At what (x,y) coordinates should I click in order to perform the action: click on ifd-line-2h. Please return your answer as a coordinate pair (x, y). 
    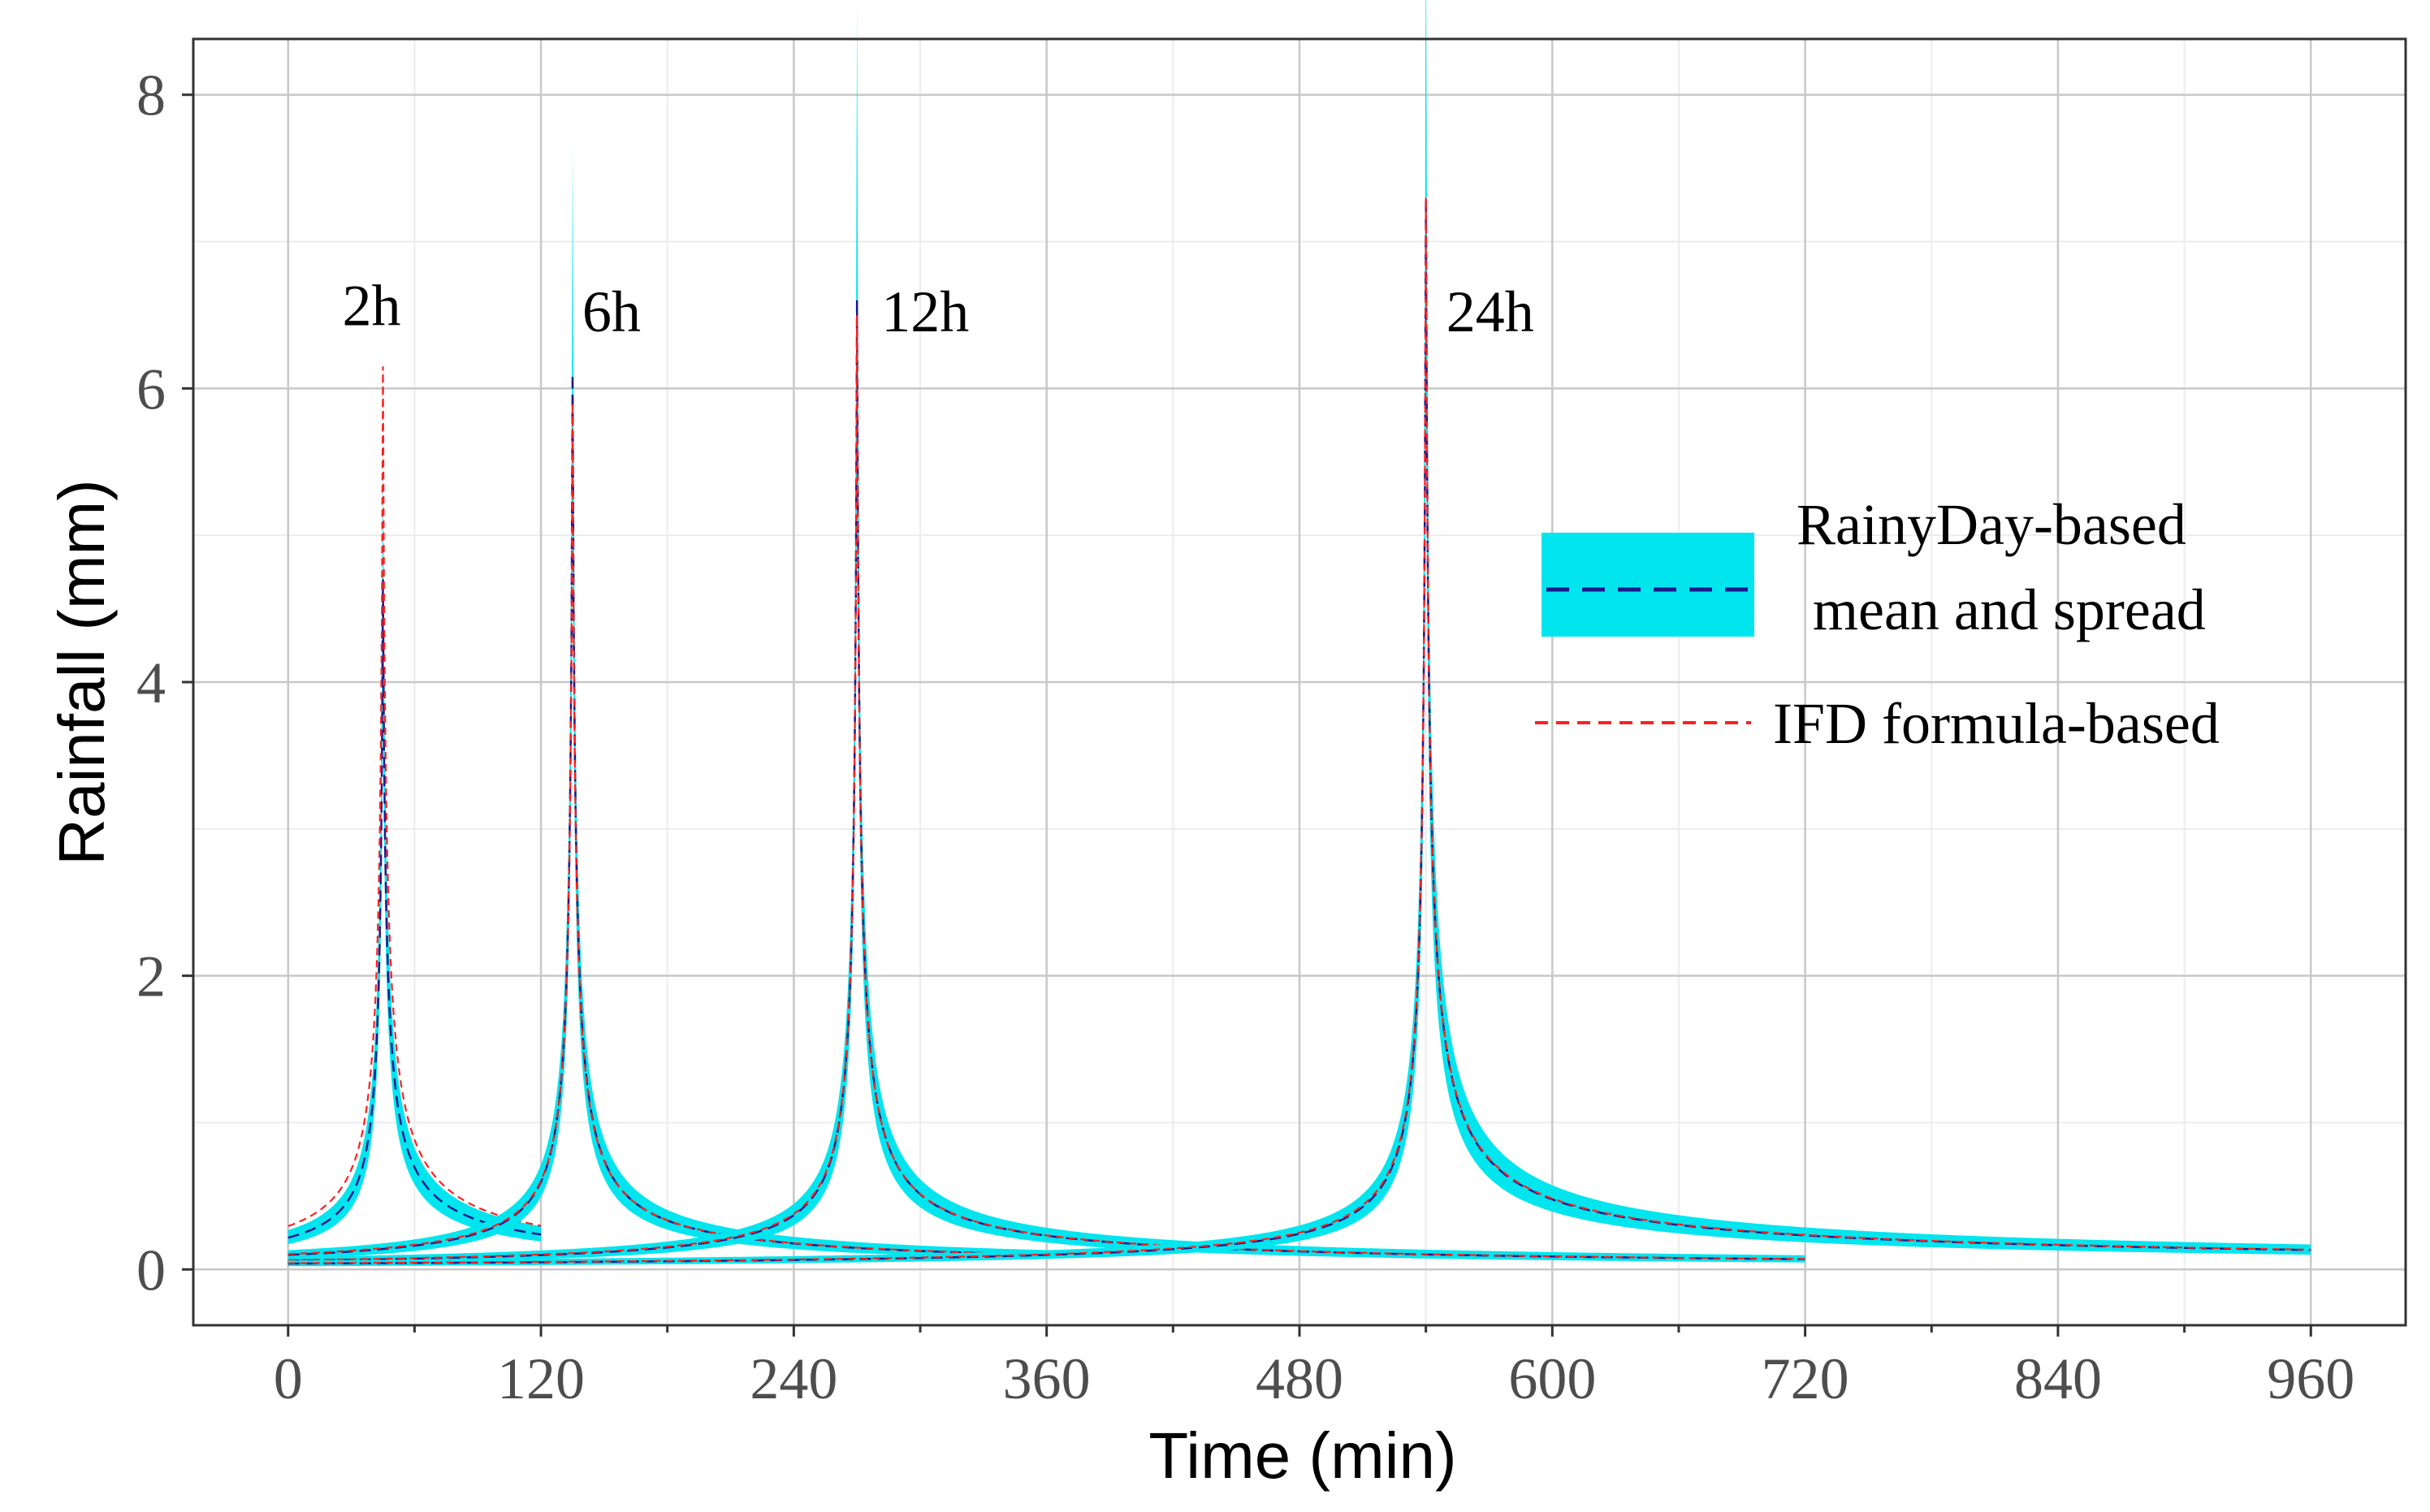
    Looking at the image, I should click on (415, 797).